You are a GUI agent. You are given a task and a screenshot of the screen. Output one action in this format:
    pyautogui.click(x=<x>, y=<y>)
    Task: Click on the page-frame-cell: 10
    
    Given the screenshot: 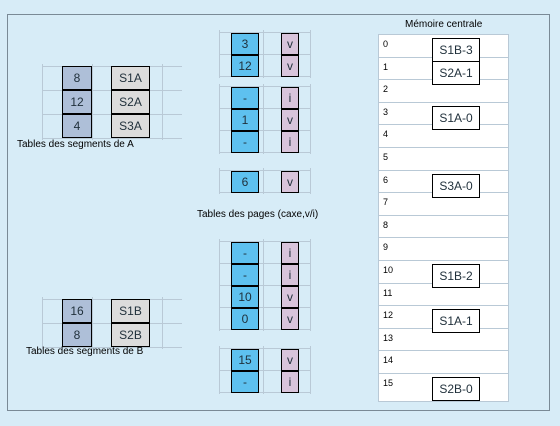 What is the action you would take?
    pyautogui.click(x=245, y=297)
    